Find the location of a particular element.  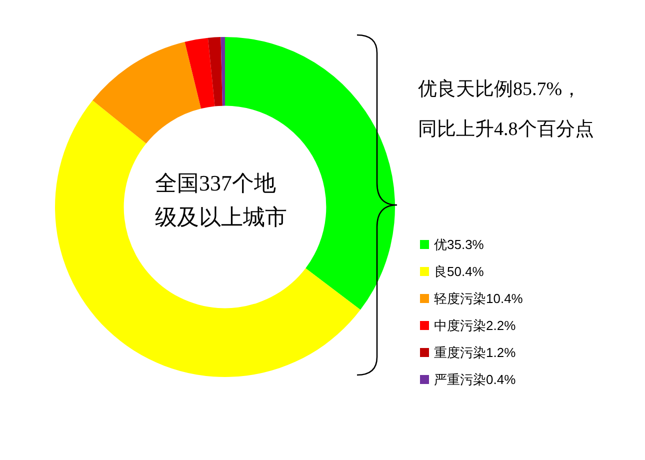

legend-label: 轻度污染10.4% is located at coordinates (479, 298).